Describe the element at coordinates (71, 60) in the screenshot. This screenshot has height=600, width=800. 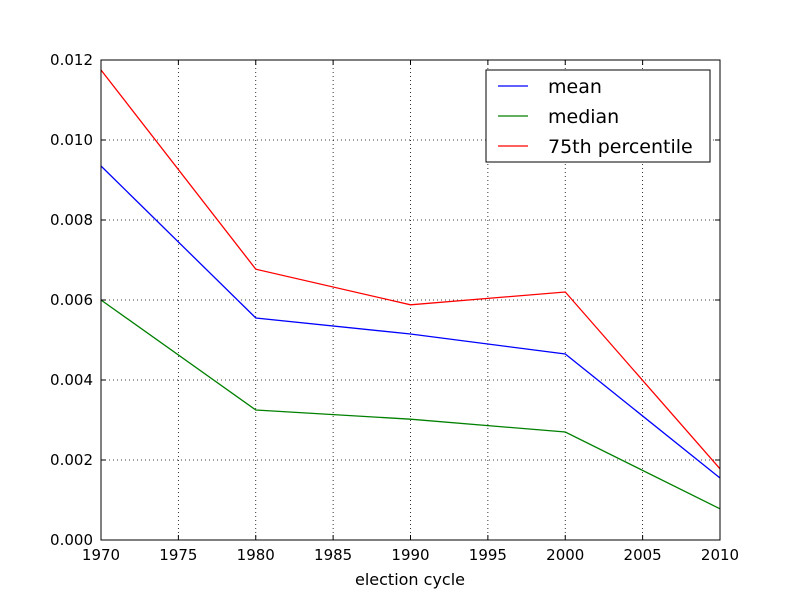
I see `y-tick-label: 0.012` at that location.